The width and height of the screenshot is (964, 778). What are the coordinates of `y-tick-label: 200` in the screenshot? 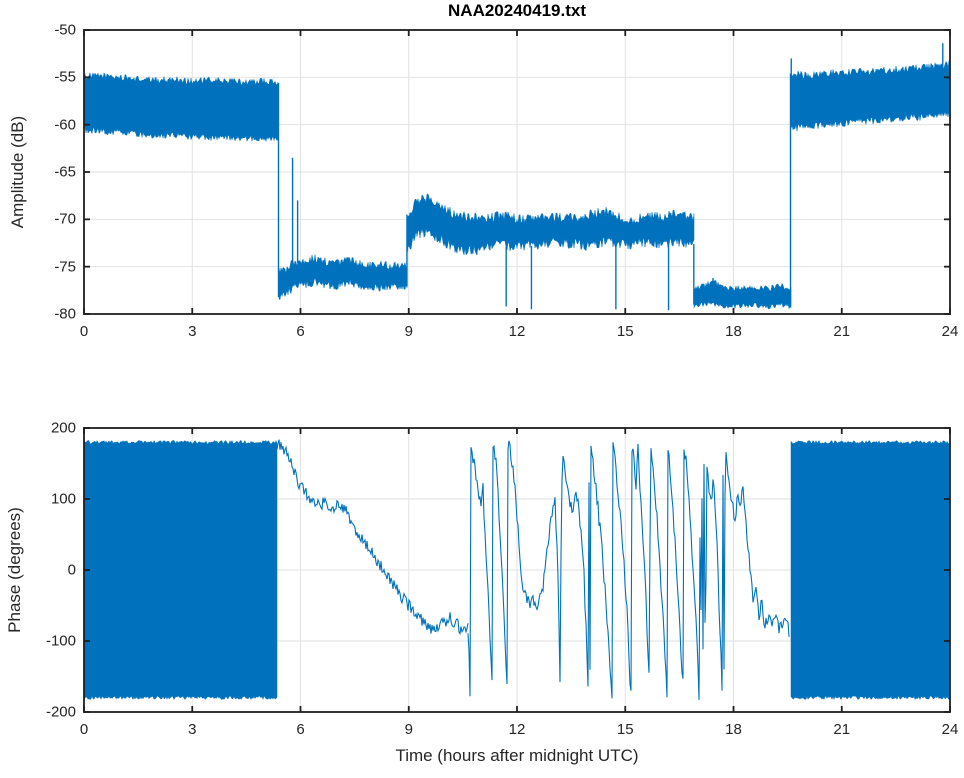 It's located at (63, 428).